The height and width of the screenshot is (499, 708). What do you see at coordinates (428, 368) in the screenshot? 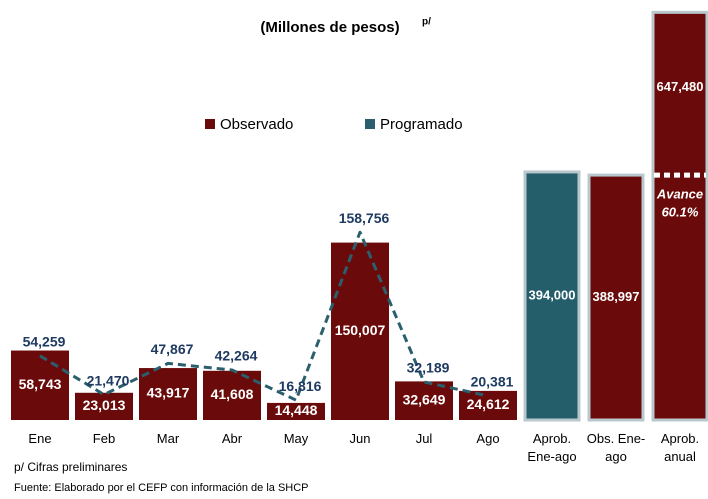
I see `line-value-label: 32,189` at bounding box center [428, 368].